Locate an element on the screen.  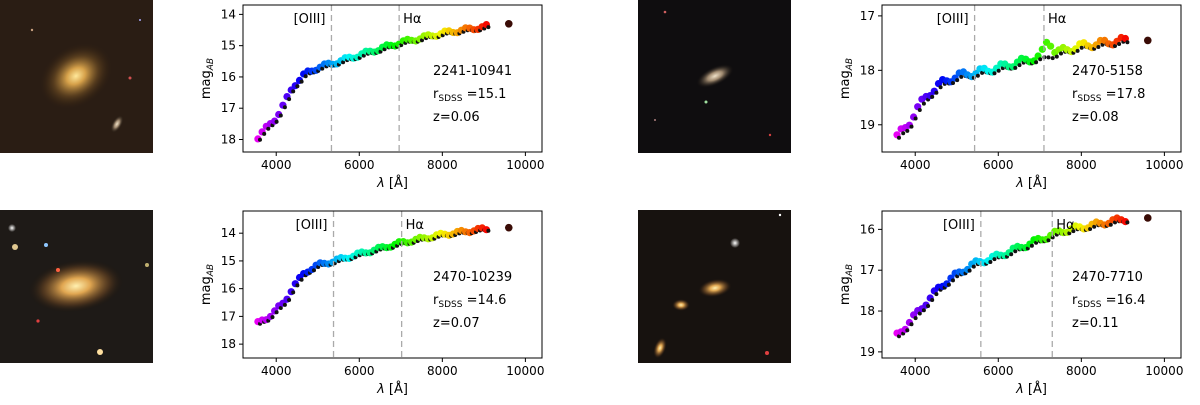
galaxy-id-label: 2241-10941 is located at coordinates (472, 71).